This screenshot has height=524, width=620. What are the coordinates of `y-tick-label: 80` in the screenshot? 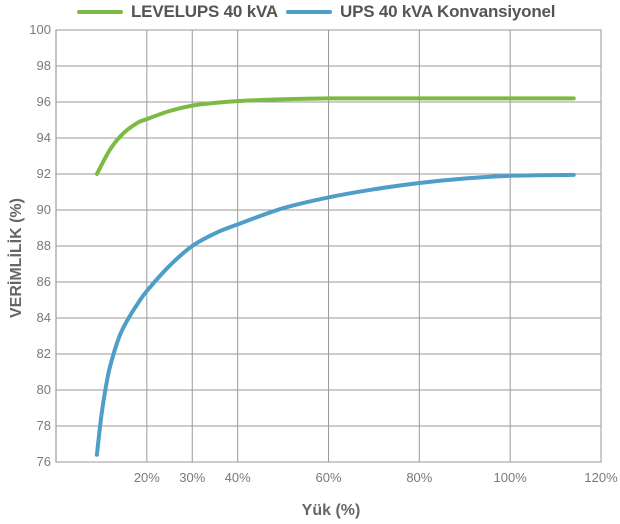 It's located at (44, 389).